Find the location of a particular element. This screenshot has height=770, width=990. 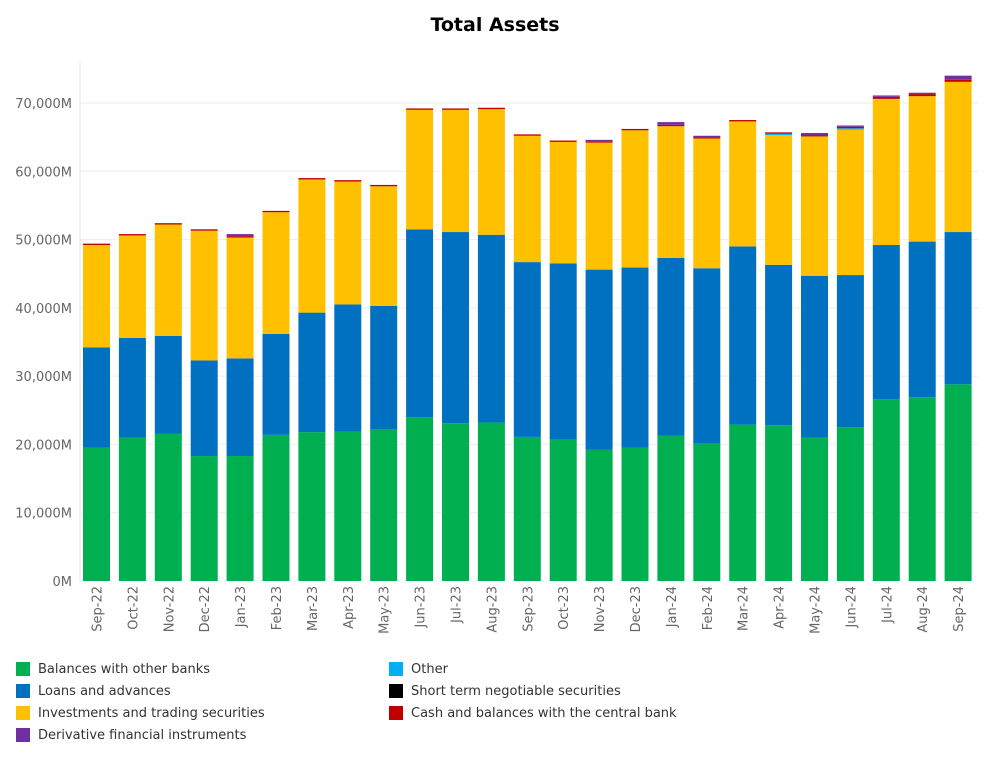

legend-item: Derivative financial instruments is located at coordinates (140, 735).